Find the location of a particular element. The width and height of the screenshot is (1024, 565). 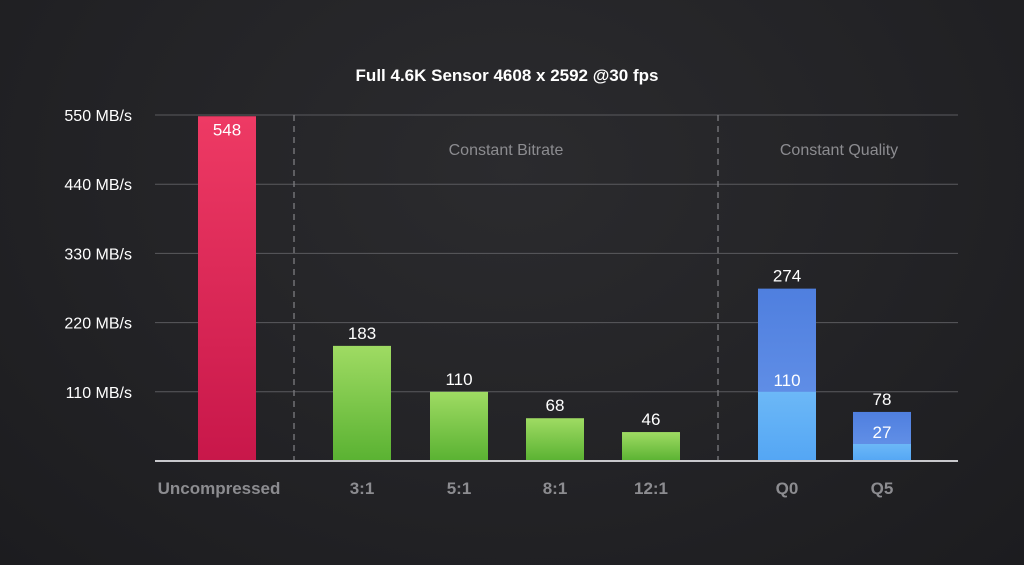

y-tick-label: 330 MB/s is located at coordinates (98, 254).